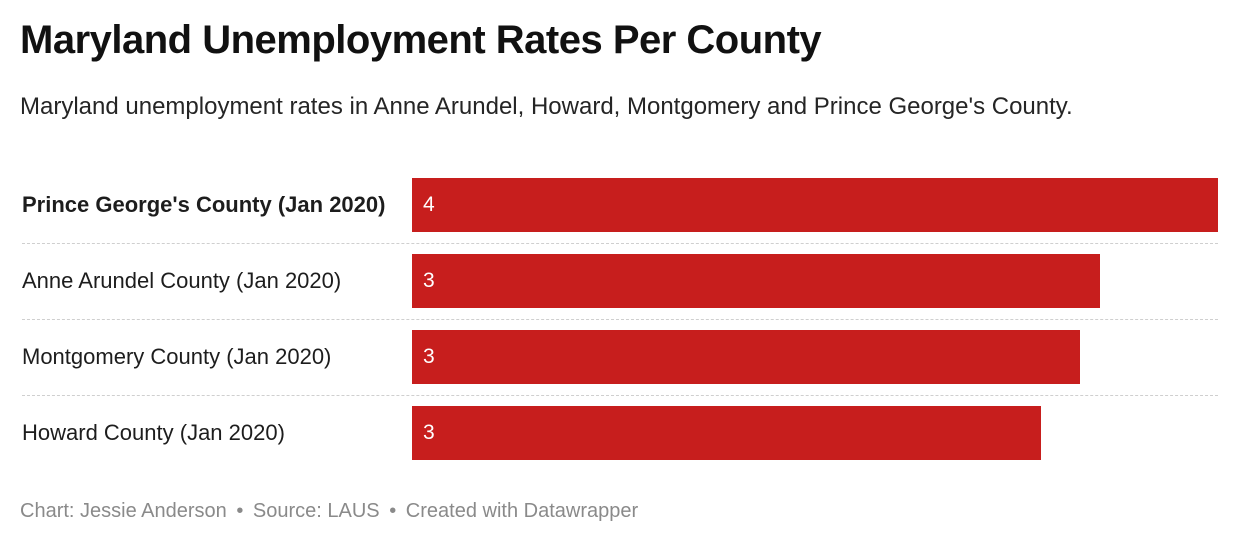 The height and width of the screenshot is (554, 1240). What do you see at coordinates (421, 40) in the screenshot?
I see `chart-title: Maryland Unemployment Rates Per County` at bounding box center [421, 40].